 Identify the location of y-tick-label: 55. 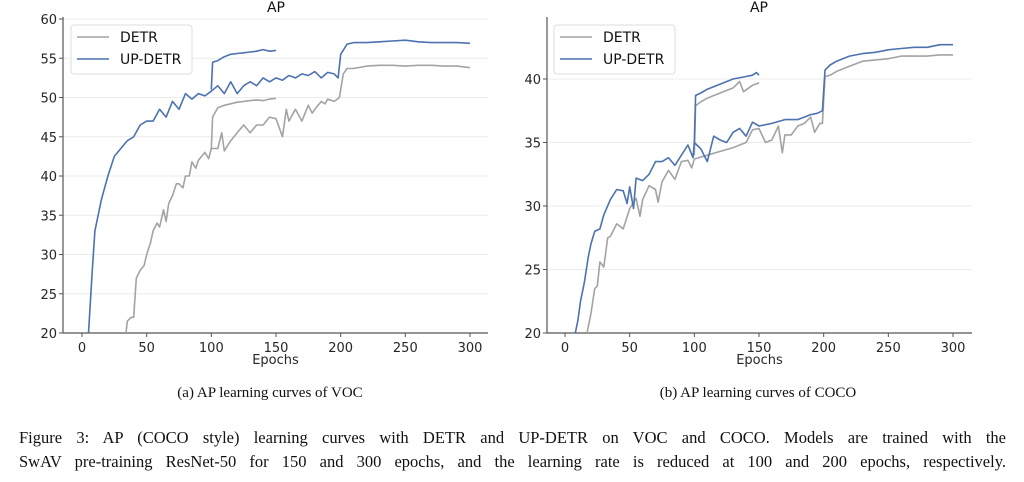
(48, 59).